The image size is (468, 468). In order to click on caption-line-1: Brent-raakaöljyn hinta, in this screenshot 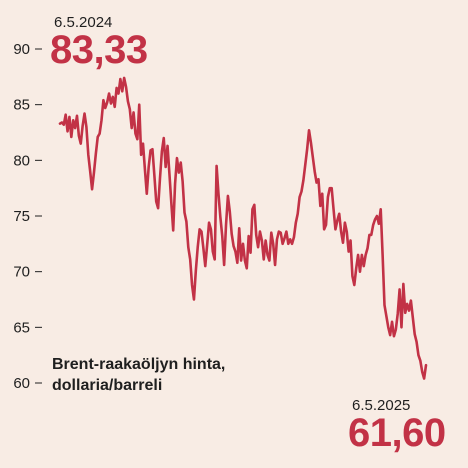, I will do `click(139, 364)`.